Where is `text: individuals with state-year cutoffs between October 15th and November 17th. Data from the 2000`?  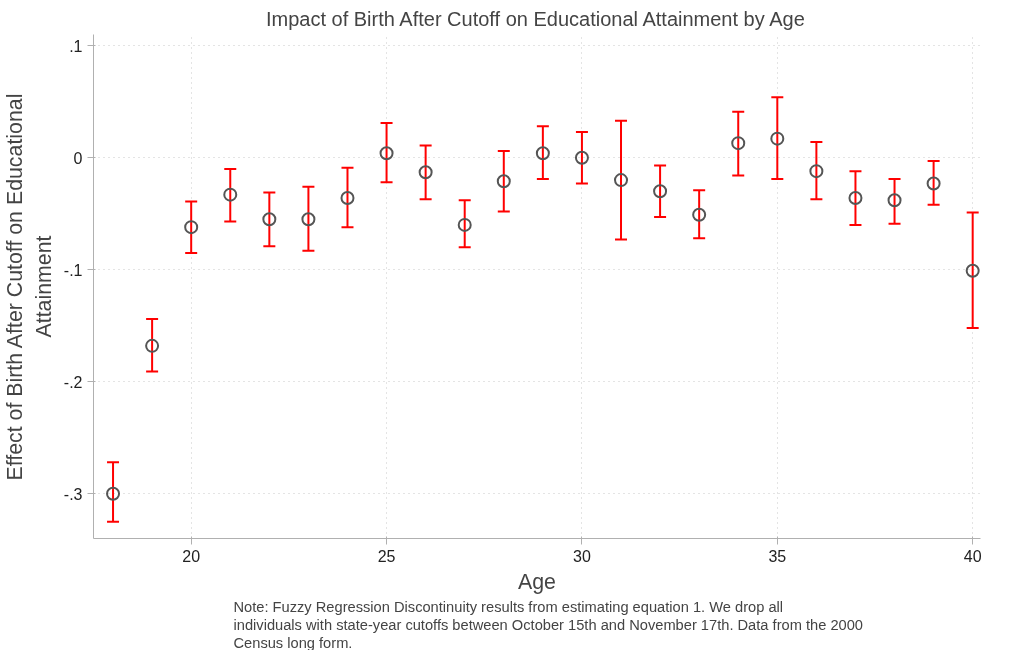 text: individuals with state-year cutoffs between October 15th and November 17th. Data from the 2000 is located at coordinates (548, 624).